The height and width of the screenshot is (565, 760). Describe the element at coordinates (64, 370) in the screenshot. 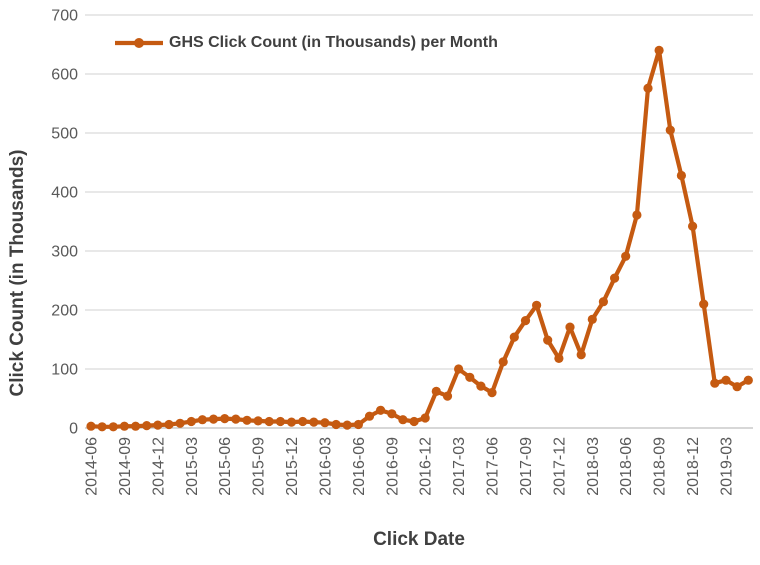

I see `y-tick-label: 100` at that location.